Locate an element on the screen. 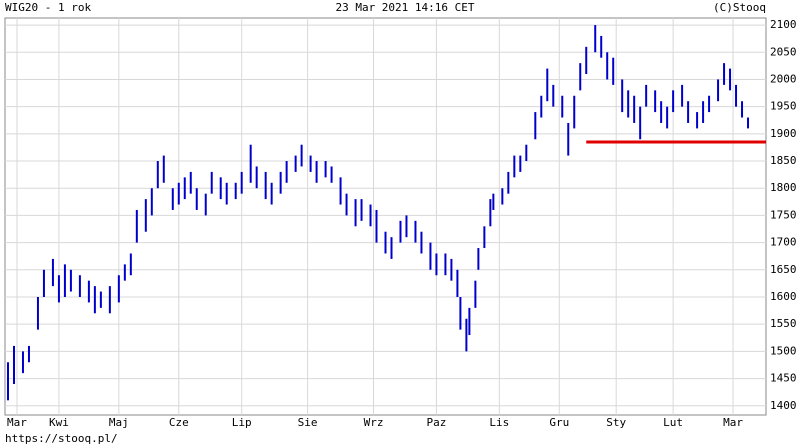 The height and width of the screenshot is (447, 799). x-tick-label: Kwi is located at coordinates (59, 422).